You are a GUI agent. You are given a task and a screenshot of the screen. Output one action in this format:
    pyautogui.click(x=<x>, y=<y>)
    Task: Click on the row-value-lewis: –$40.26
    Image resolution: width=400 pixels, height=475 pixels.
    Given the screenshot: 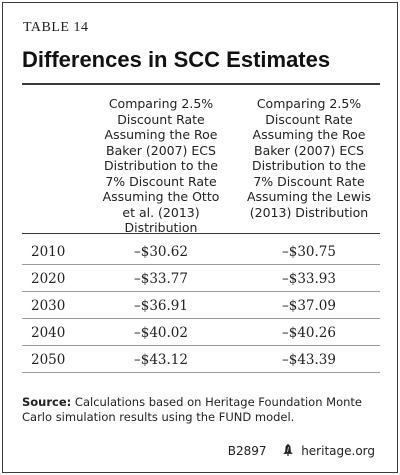 What is the action you would take?
    pyautogui.click(x=309, y=333)
    